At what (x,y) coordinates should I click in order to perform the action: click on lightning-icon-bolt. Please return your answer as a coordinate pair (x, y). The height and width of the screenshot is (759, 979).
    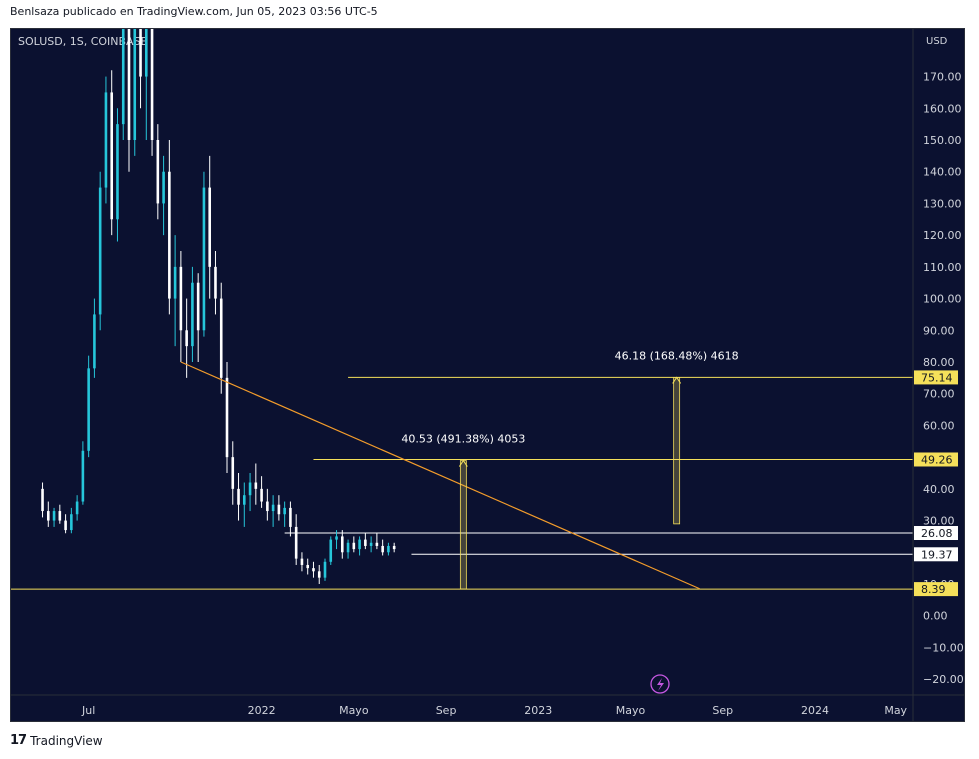
    Looking at the image, I should click on (660, 684).